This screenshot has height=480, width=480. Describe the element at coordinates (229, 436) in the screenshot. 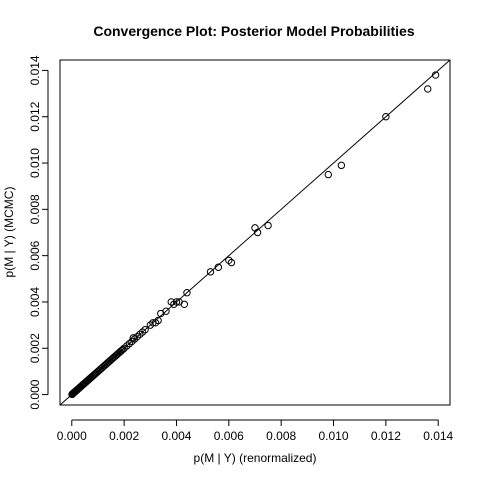

I see `x-tick-label: 0.006` at that location.